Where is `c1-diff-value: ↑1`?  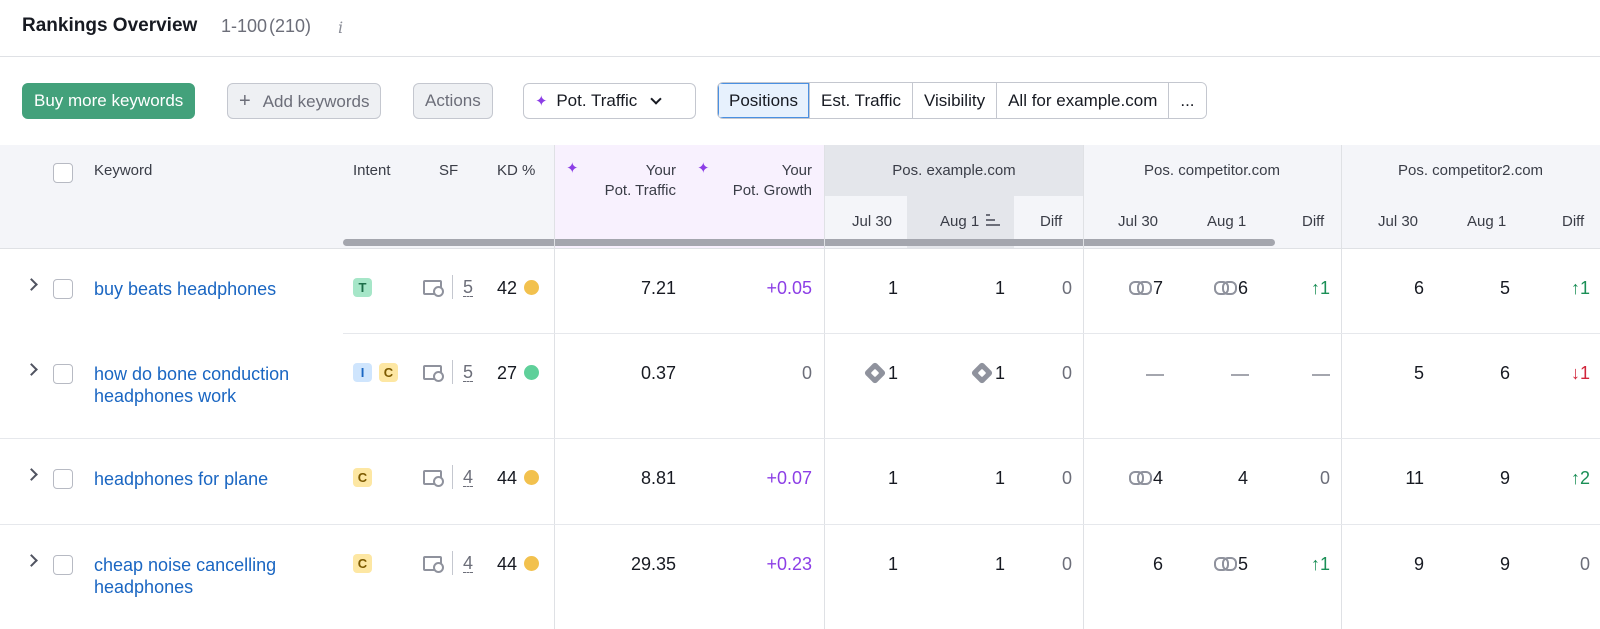
c1-diff-value: ↑1 is located at coordinates (1320, 564).